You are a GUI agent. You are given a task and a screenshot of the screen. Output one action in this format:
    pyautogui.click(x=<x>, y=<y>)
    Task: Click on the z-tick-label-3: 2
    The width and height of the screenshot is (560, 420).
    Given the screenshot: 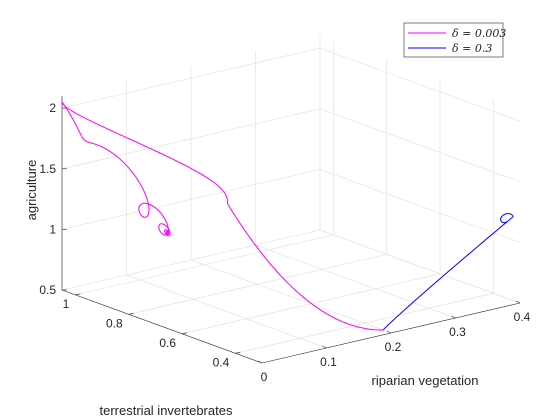 What is the action you would take?
    pyautogui.click(x=52, y=108)
    